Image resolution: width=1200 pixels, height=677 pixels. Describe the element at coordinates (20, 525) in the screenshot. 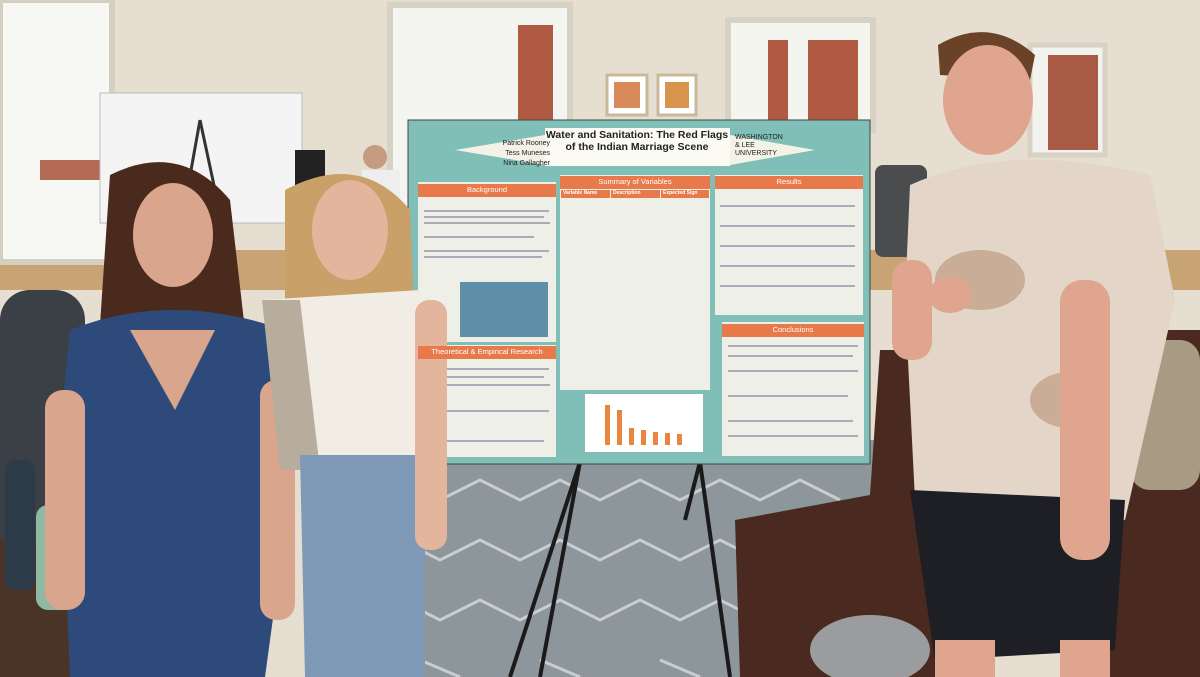

I see `bottle` at that location.